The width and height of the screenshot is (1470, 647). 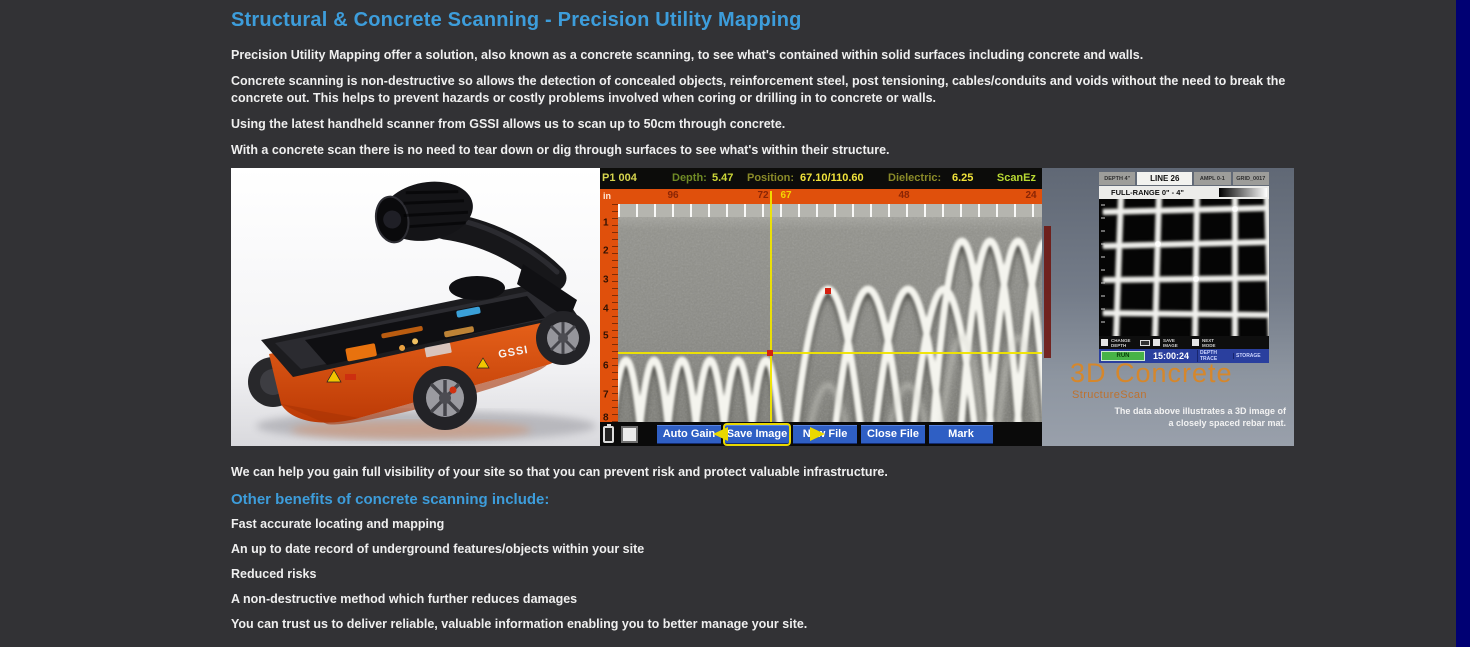 I want to click on structurescan-title: 3D Concrete, so click(x=1151, y=373).